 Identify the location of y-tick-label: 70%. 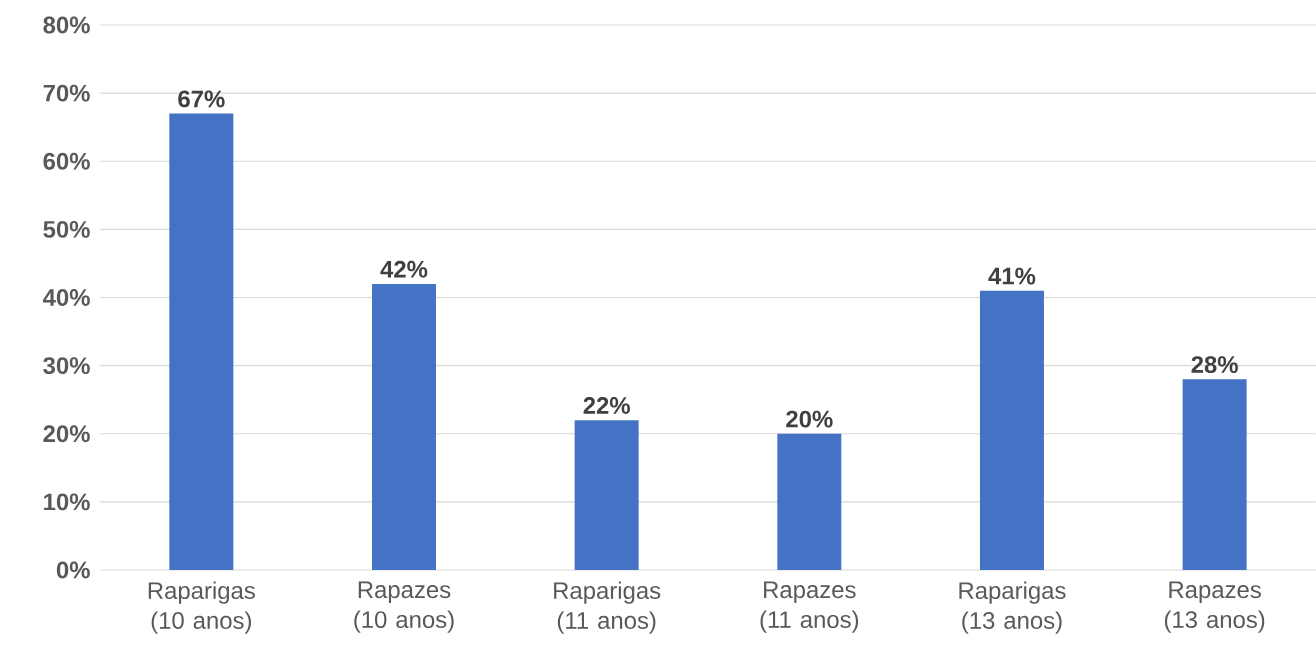
(66, 93).